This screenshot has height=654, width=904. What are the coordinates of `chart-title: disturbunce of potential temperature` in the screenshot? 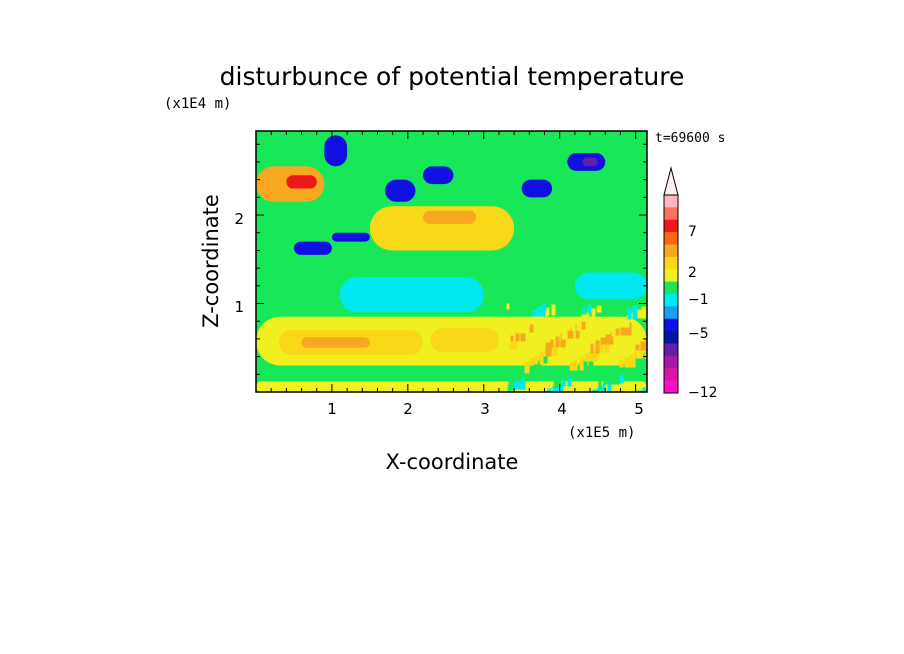 It's located at (452, 76).